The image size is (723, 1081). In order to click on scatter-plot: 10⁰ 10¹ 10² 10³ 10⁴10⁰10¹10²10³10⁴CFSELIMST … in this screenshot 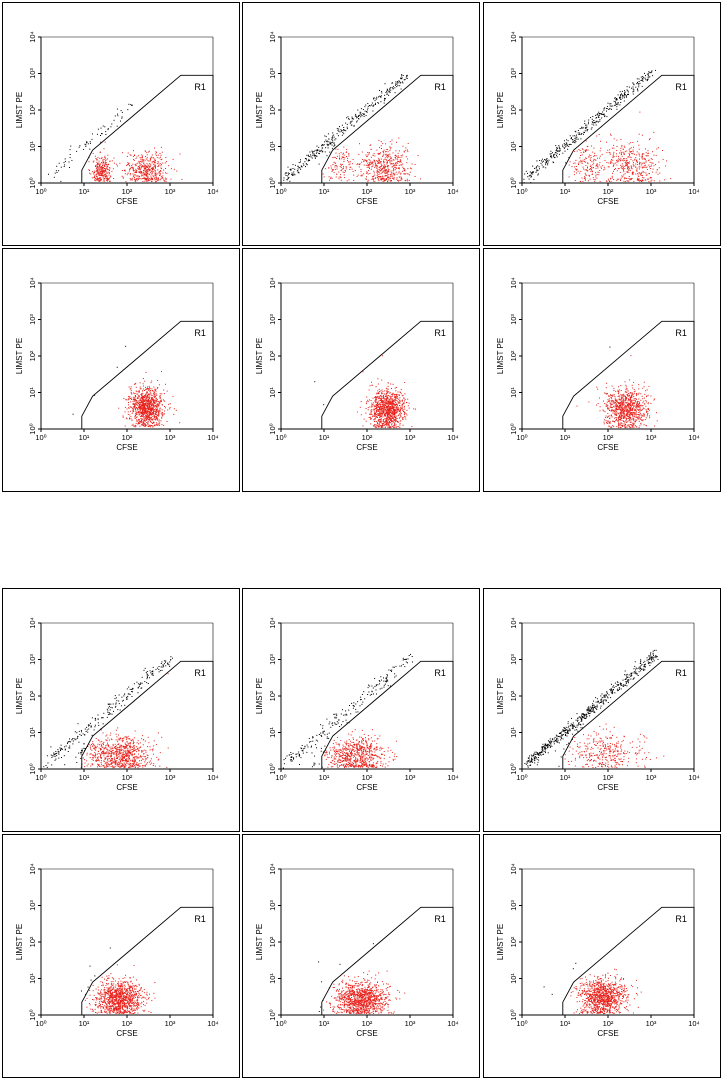, I will do `click(357, 364)`.